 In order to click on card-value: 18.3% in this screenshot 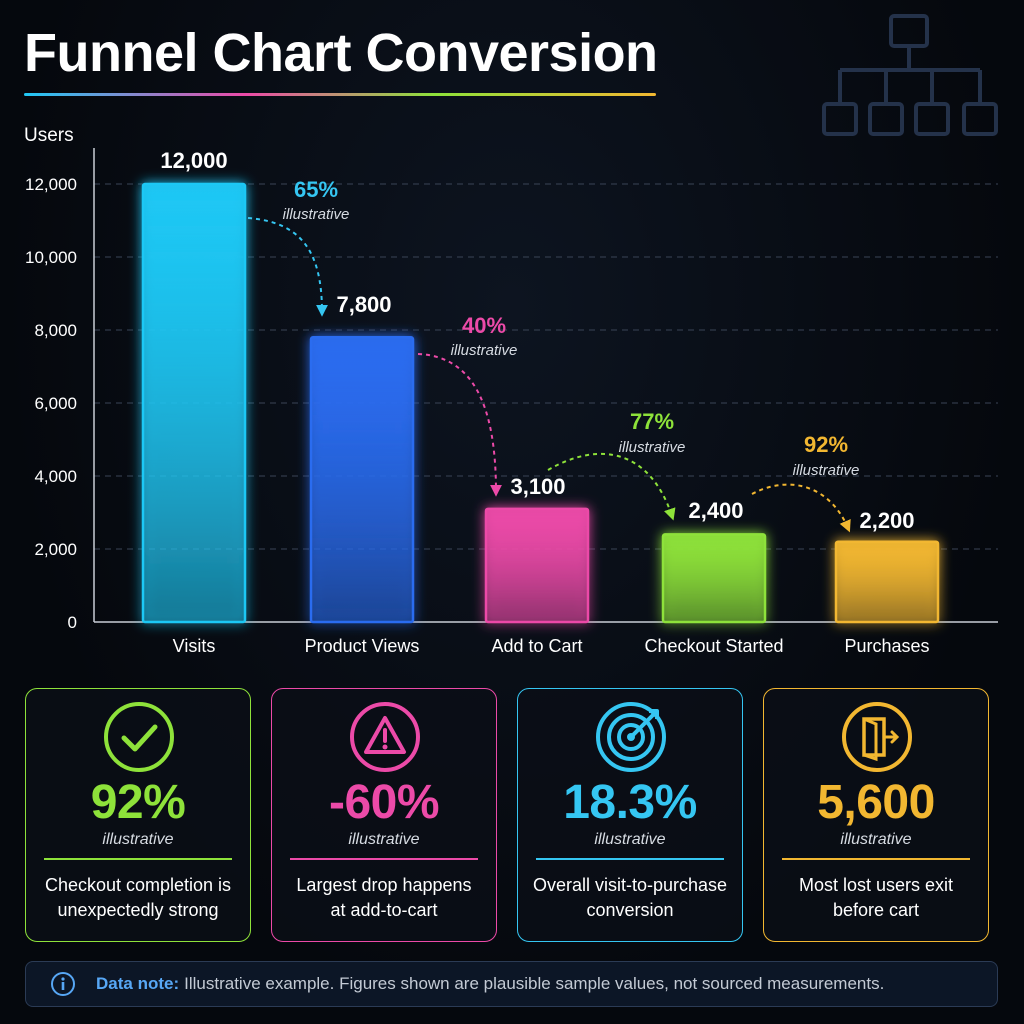, I will do `click(630, 802)`.